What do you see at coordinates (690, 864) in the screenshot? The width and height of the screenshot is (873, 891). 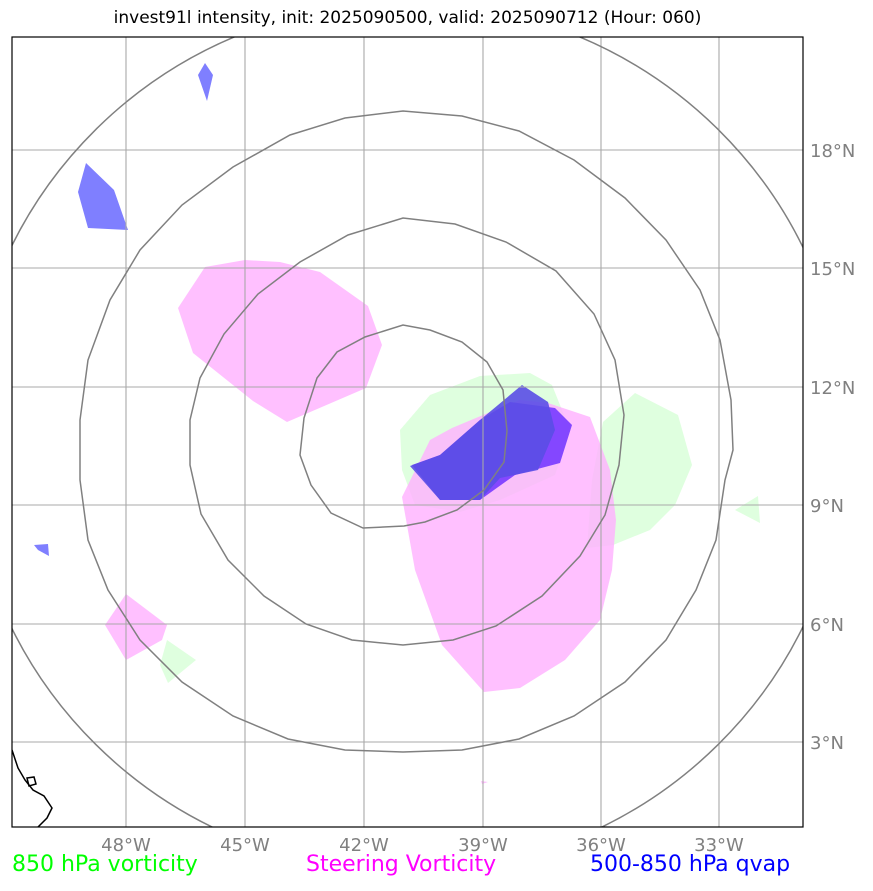 I see `legend-qvap: 500-850 hPa qvap` at bounding box center [690, 864].